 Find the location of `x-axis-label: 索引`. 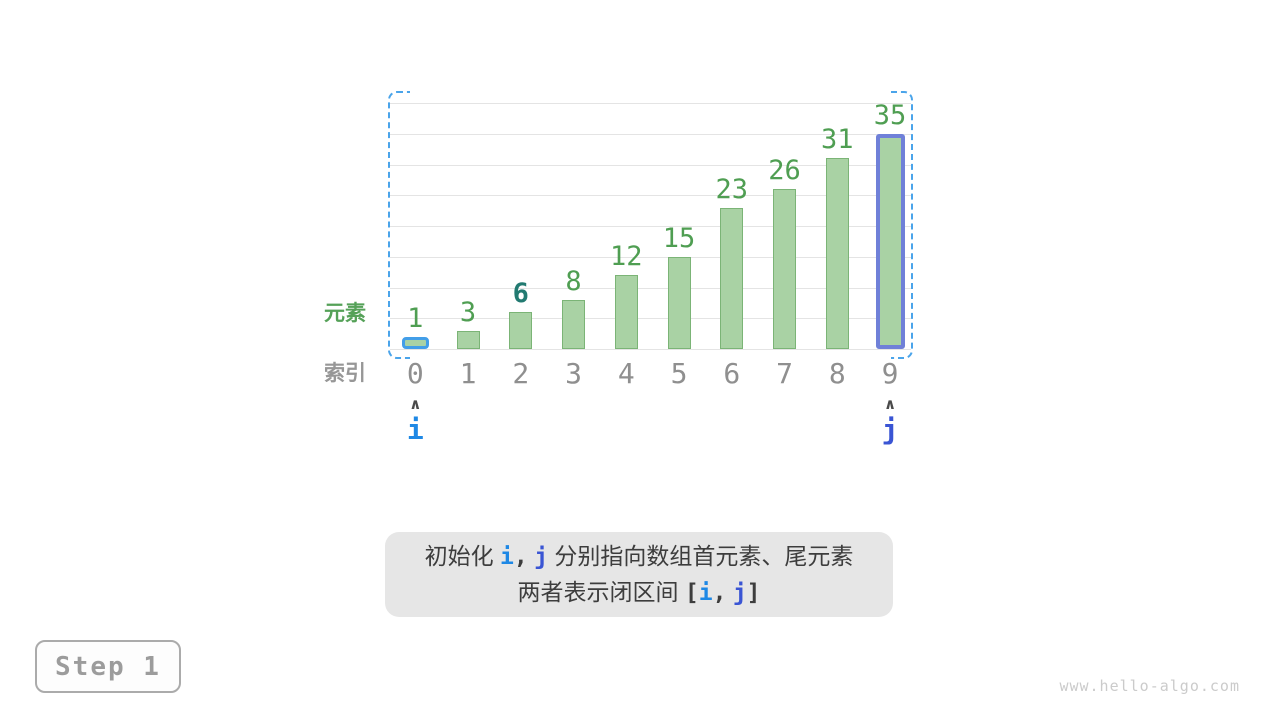

x-axis-label: 索引 is located at coordinates (345, 373).